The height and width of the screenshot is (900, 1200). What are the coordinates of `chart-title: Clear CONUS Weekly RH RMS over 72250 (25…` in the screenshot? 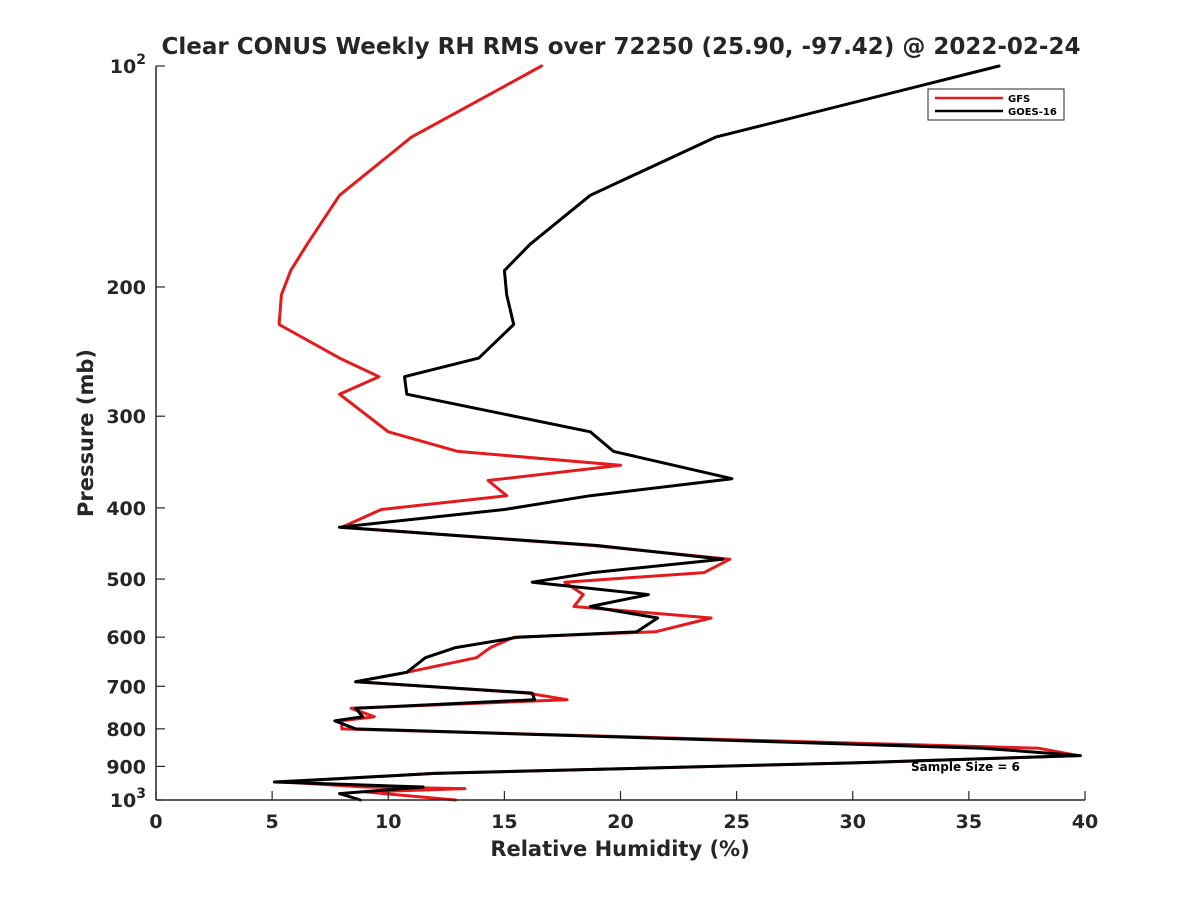 It's located at (621, 47).